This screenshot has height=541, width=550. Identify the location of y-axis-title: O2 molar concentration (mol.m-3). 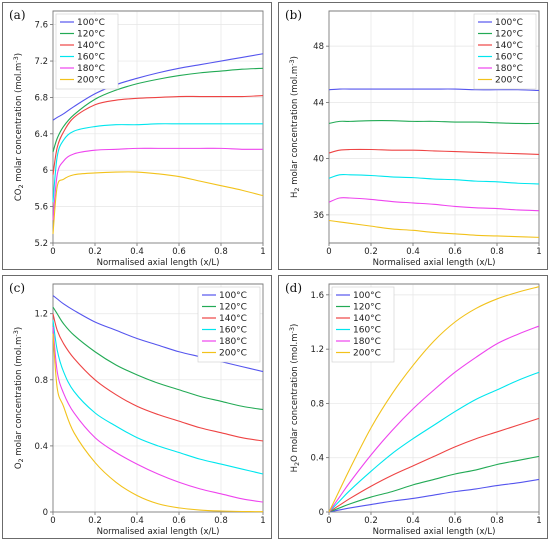
(18, 398).